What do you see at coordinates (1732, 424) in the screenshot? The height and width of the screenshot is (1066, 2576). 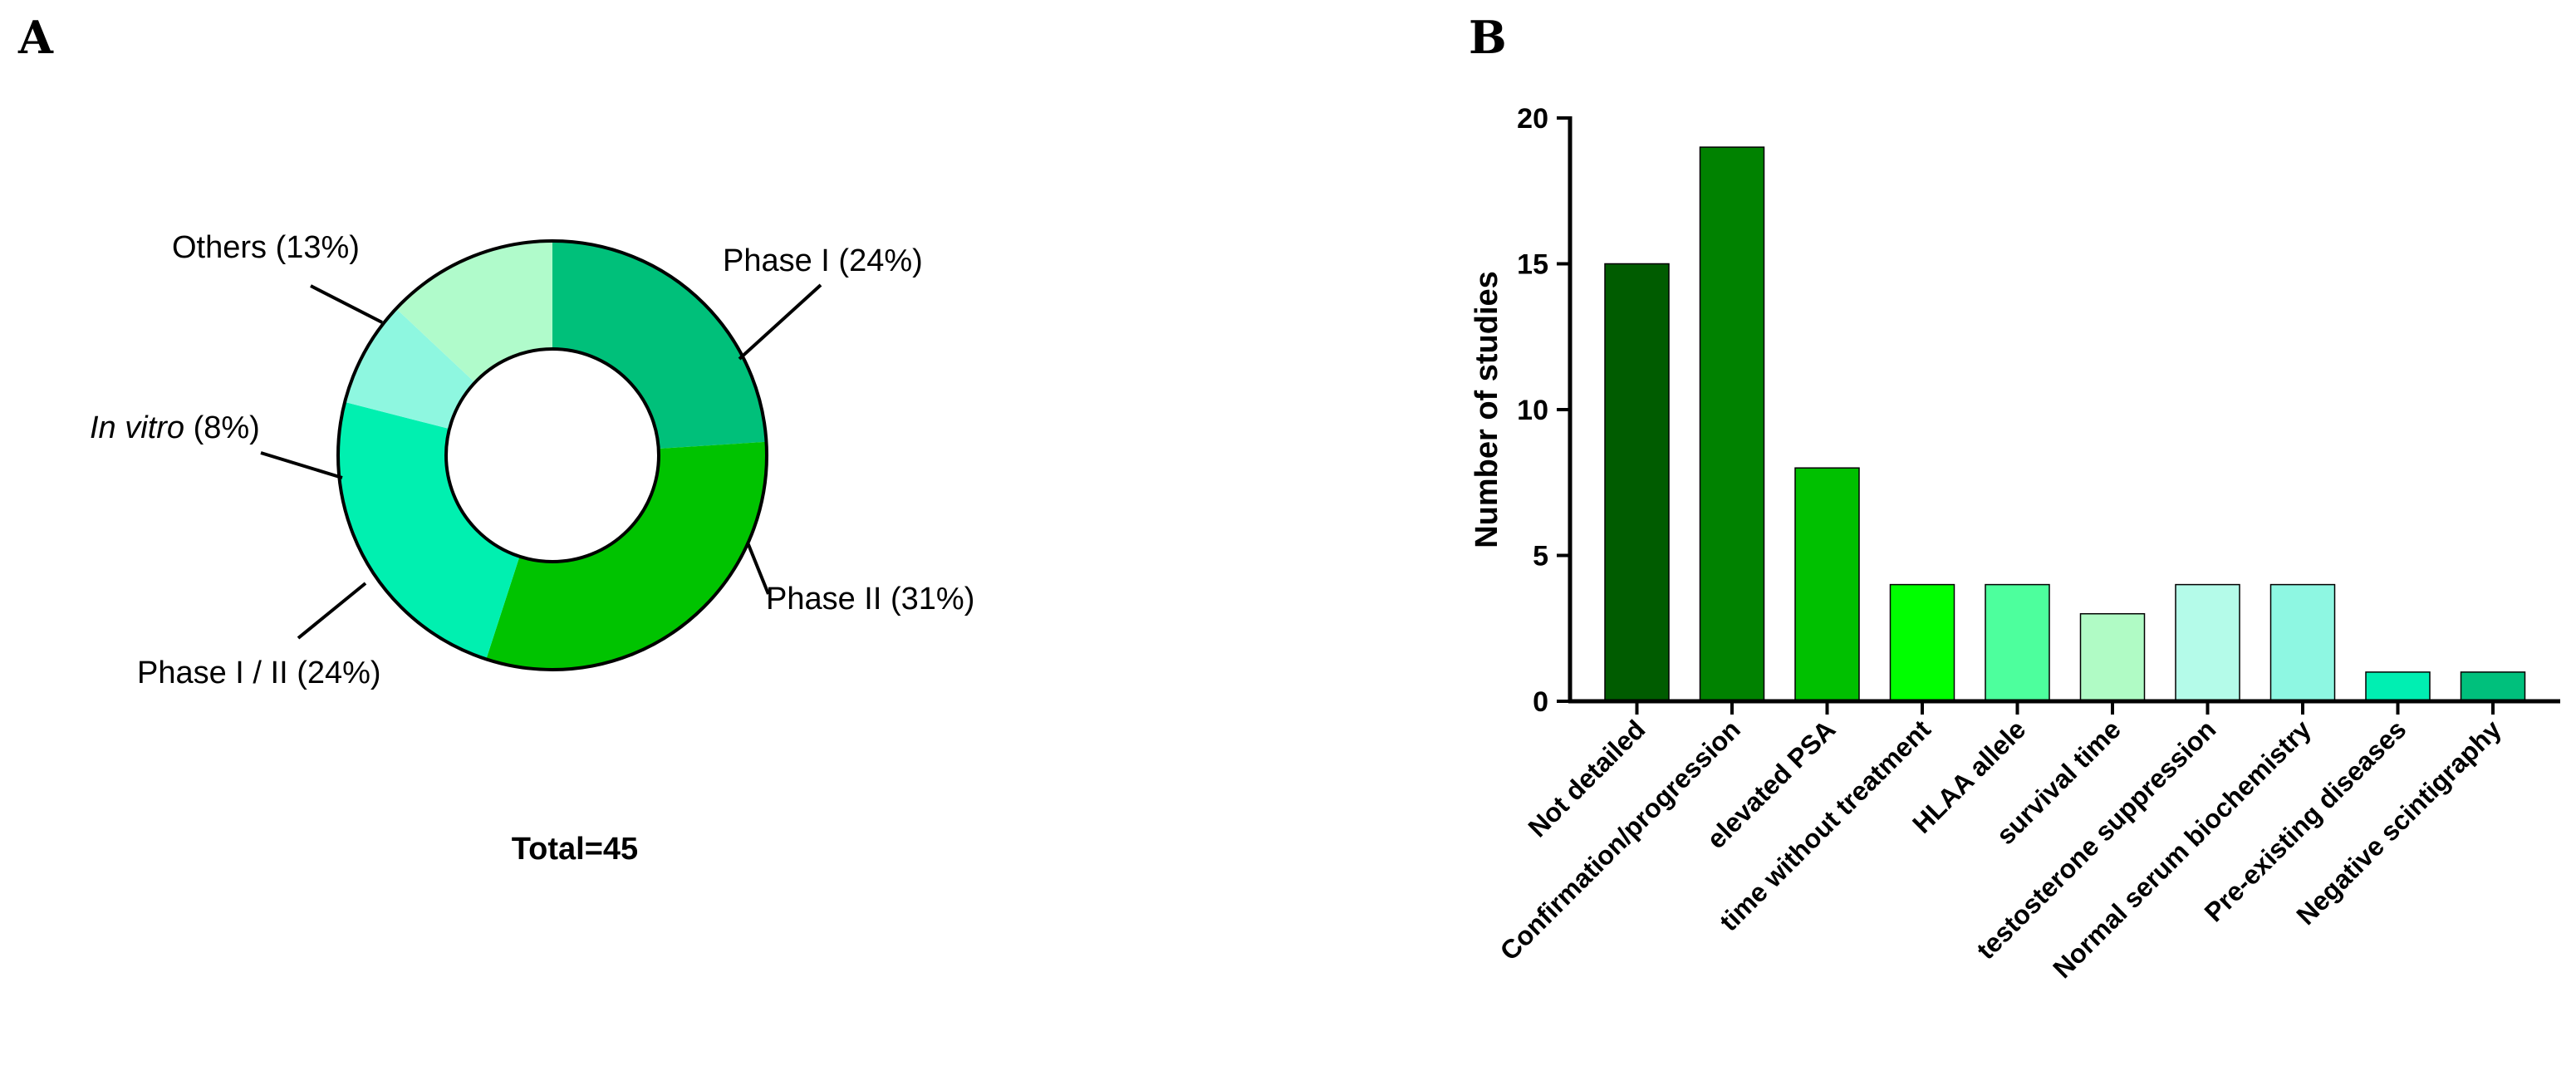 I see `bar-confirmation-progression` at bounding box center [1732, 424].